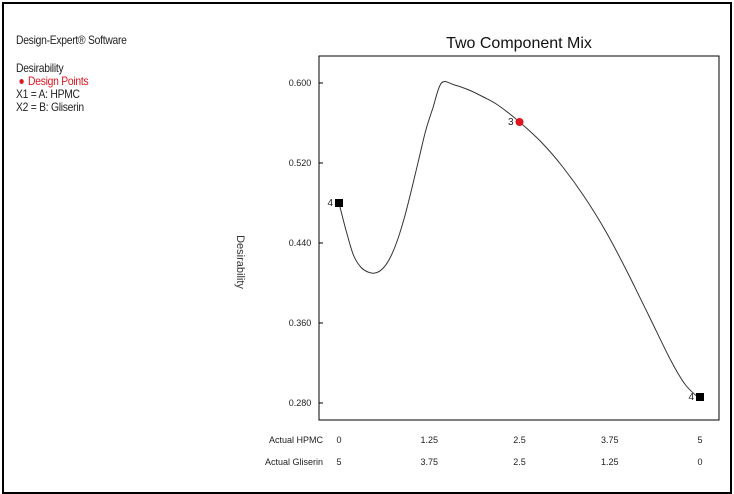  Describe the element at coordinates (519, 440) in the screenshot. I see `x-tick-label-hpmc: 2.5` at that location.